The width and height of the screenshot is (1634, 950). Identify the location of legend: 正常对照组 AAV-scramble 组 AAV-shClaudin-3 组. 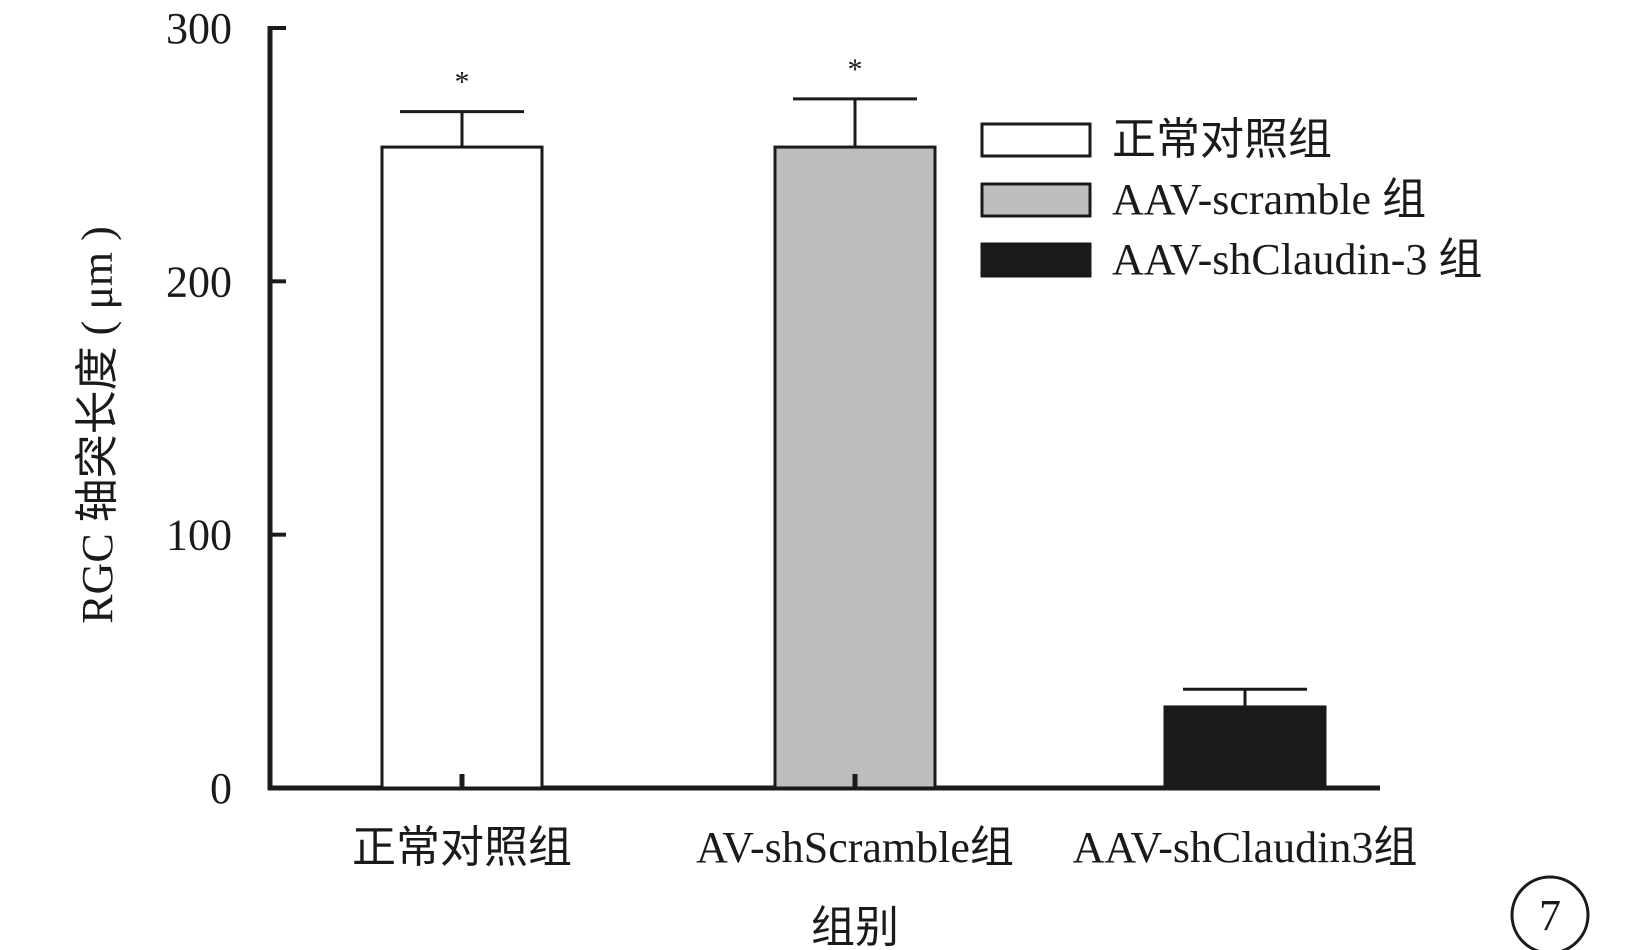
(1231, 199).